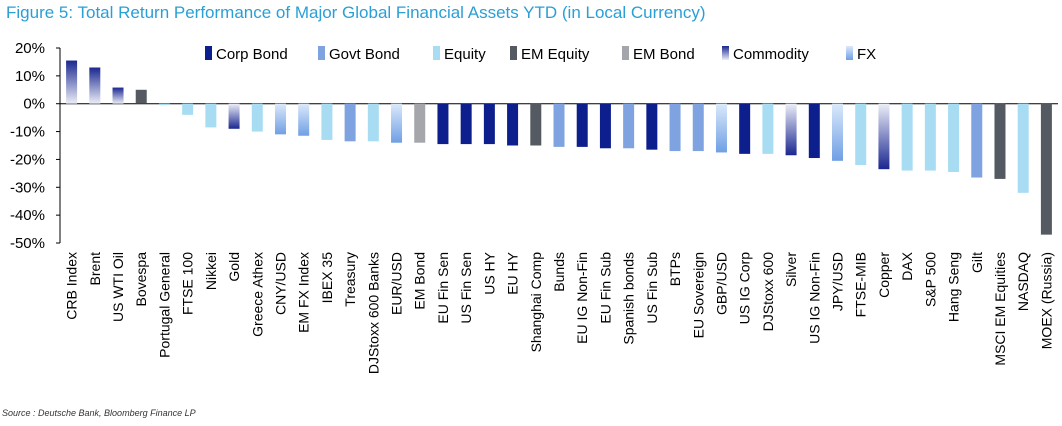 The image size is (1062, 426). What do you see at coordinates (420, 281) in the screenshot?
I see `x-tick-label: EM Bond` at bounding box center [420, 281].